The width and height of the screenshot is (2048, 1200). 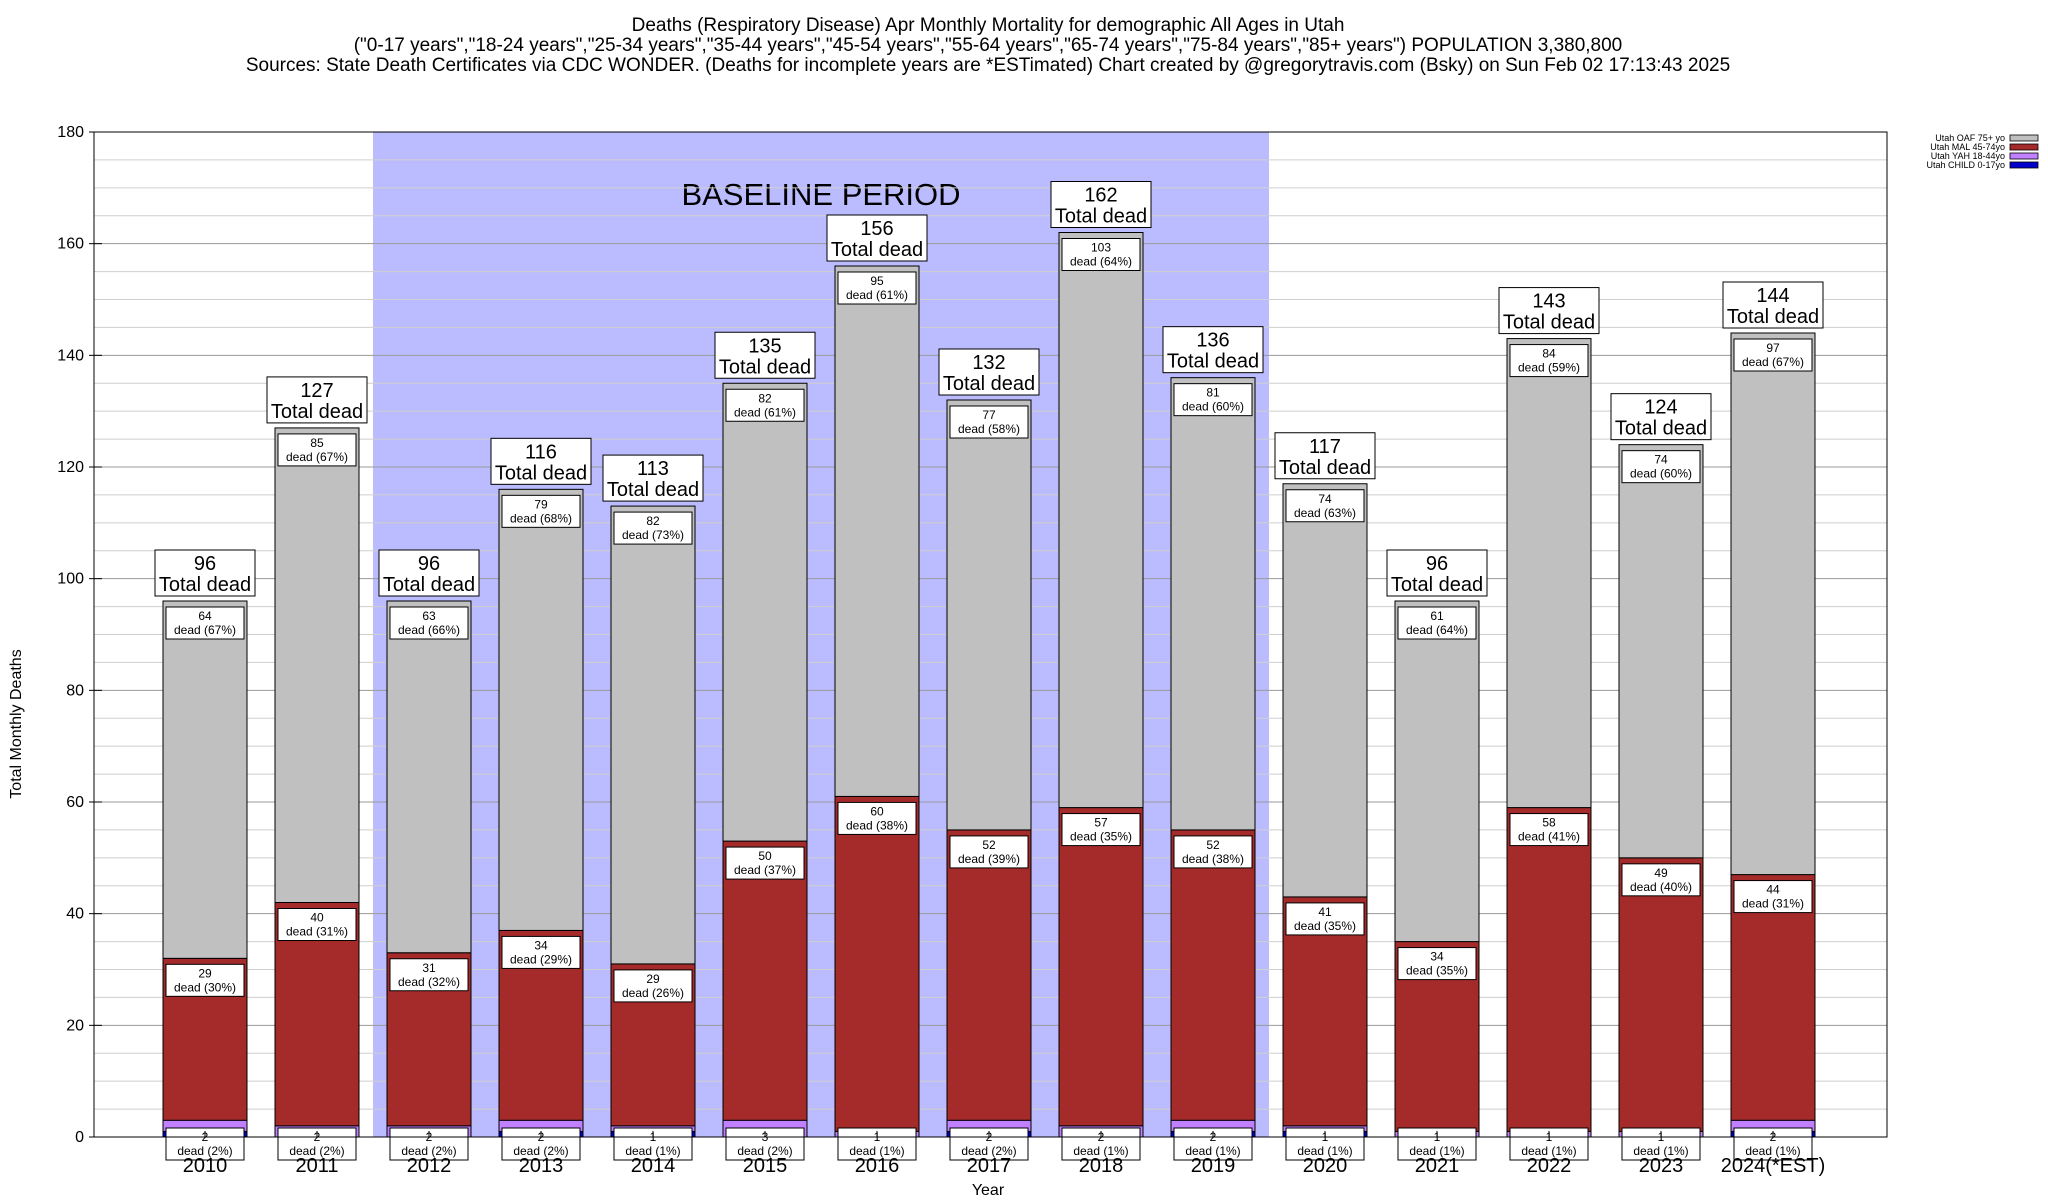 I want to click on segment-count-label: 40, so click(x=317, y=918).